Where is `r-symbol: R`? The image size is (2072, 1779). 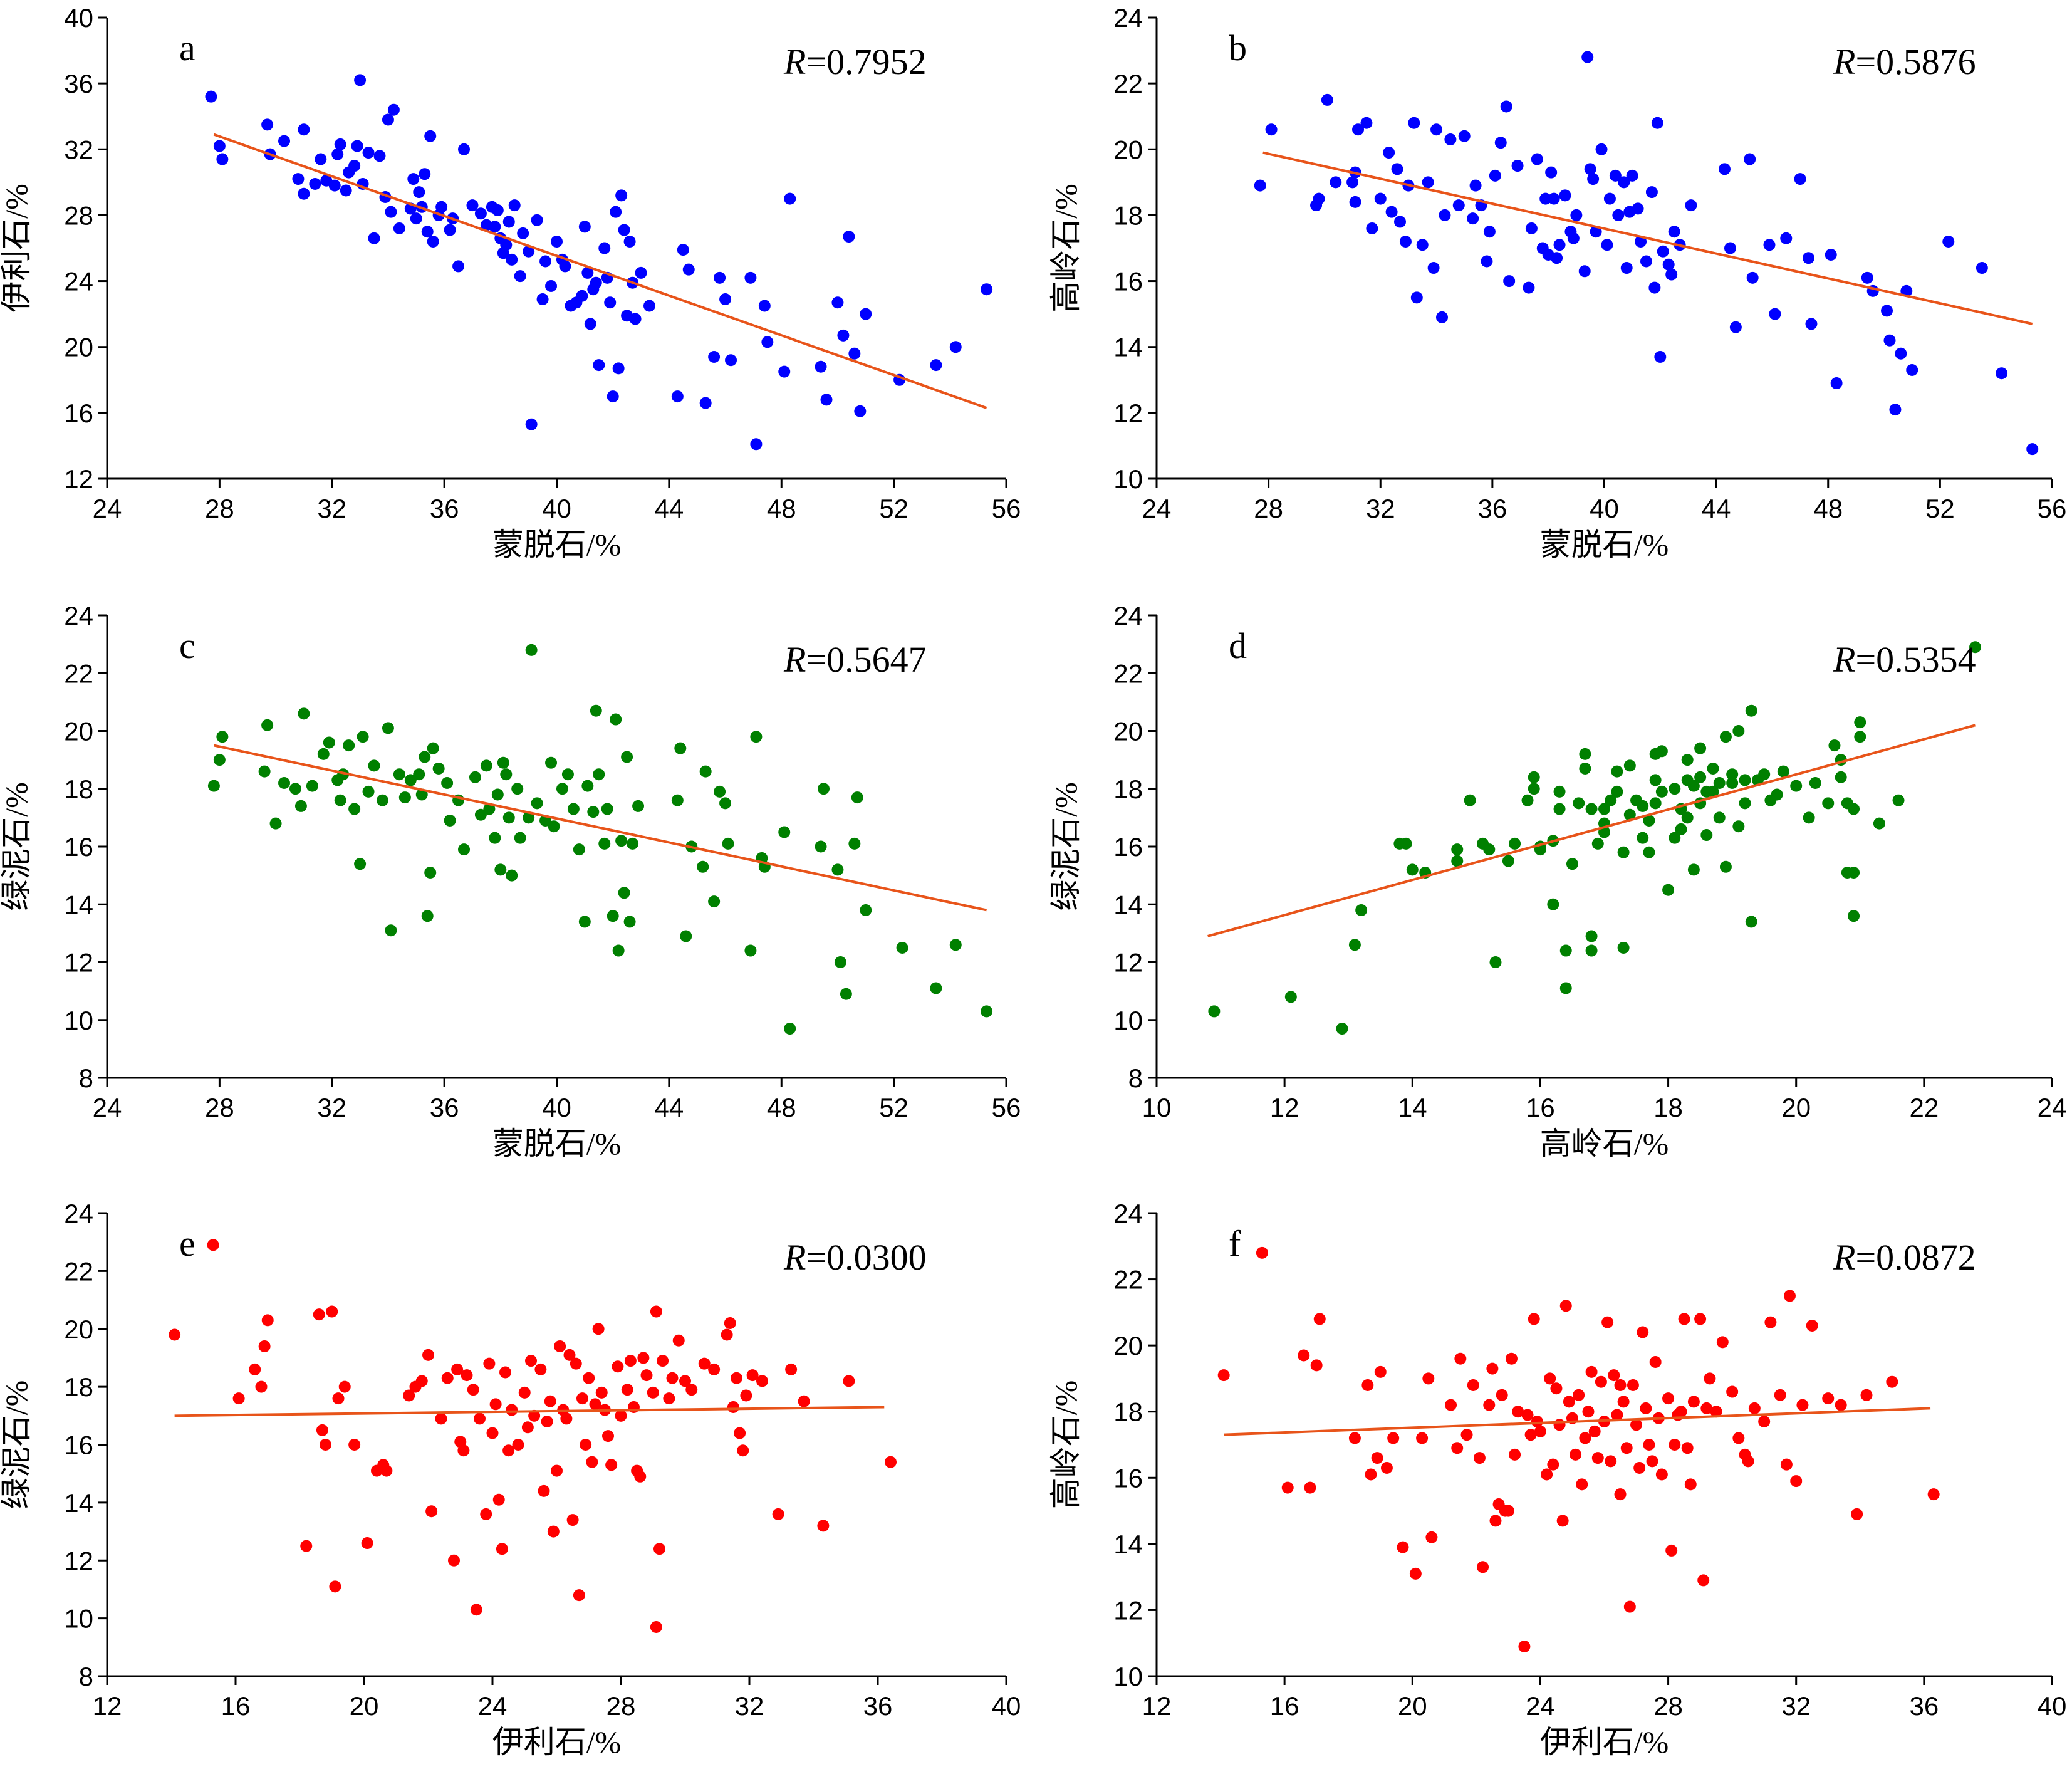
r-symbol: R is located at coordinates (1844, 1257).